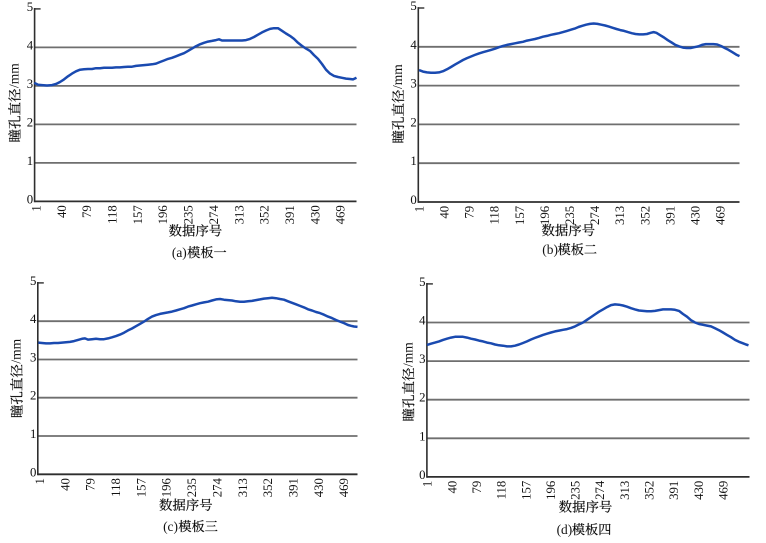 The height and width of the screenshot is (543, 766). What do you see at coordinates (179, 252) in the screenshot?
I see `svg-text: (a)` at bounding box center [179, 252].